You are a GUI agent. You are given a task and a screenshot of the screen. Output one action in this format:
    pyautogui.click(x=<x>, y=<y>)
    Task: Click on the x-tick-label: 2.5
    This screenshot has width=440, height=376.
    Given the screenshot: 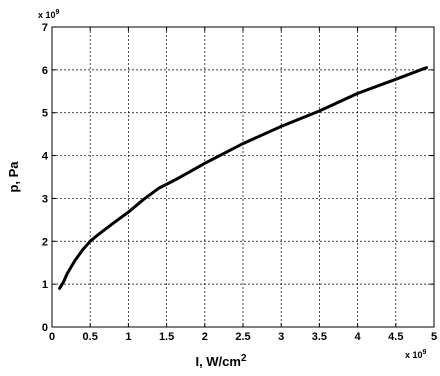 What is the action you would take?
    pyautogui.click(x=242, y=337)
    